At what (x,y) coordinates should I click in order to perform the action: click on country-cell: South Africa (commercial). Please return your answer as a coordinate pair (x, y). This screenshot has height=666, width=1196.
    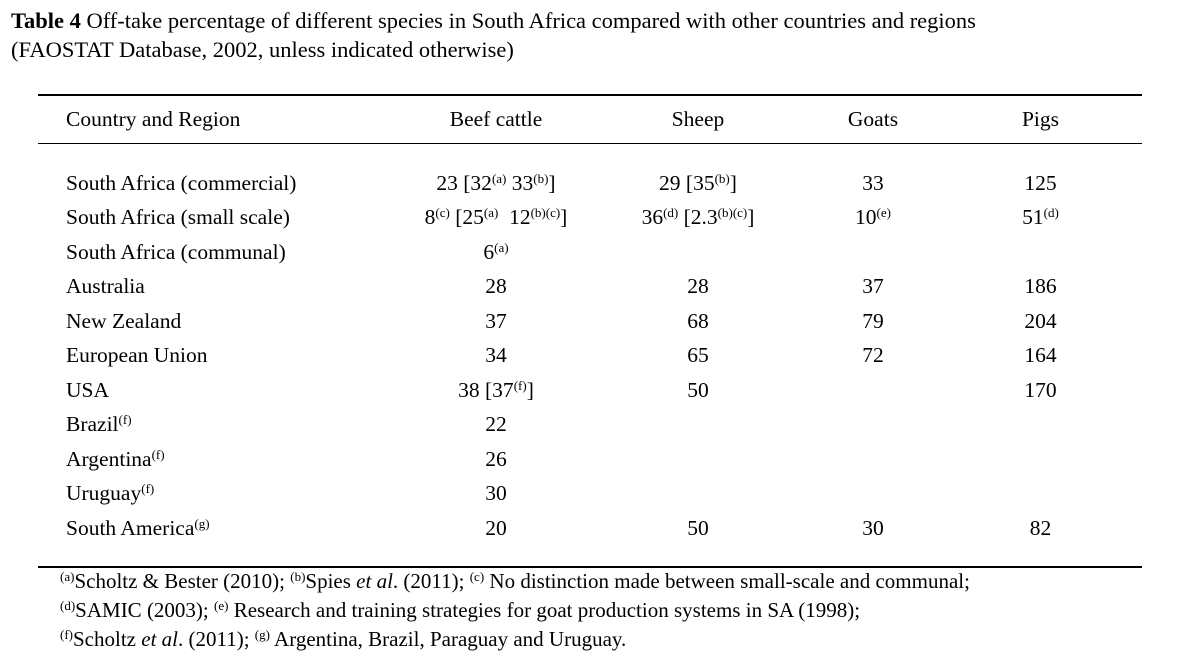
    Looking at the image, I should click on (181, 182).